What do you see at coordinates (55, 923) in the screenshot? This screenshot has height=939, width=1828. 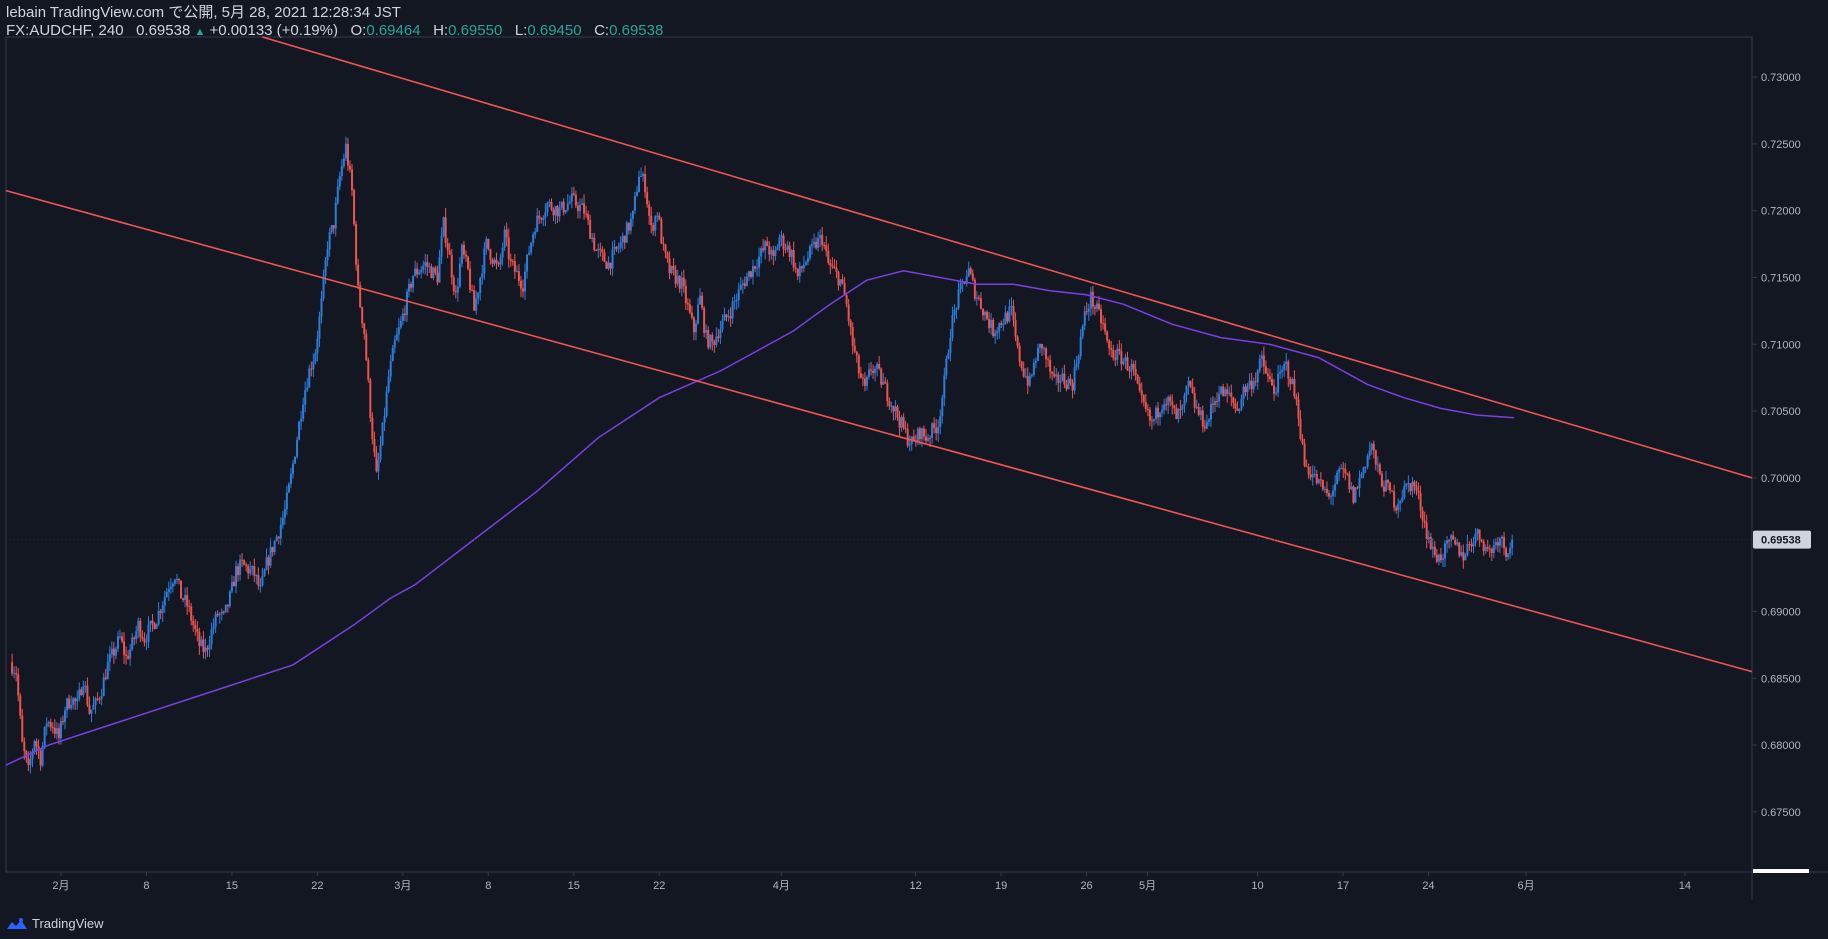 I see `tradingview-footer: TradingView` at bounding box center [55, 923].